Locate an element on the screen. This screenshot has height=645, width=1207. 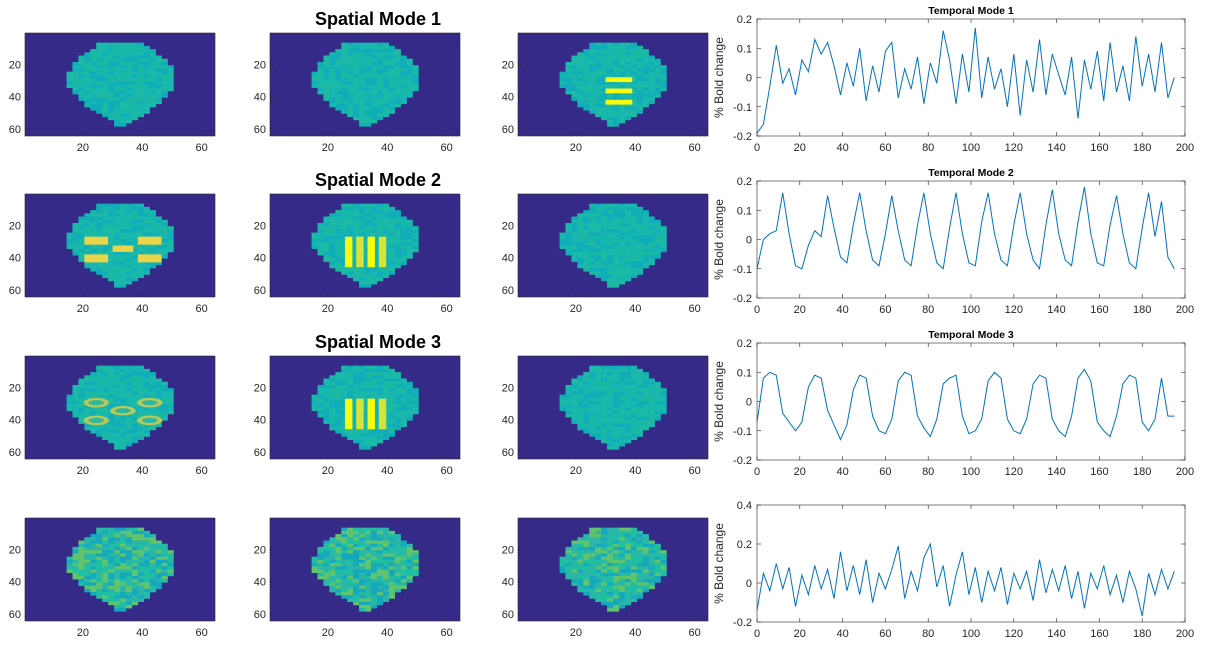
y-tick-label: -0.1 is located at coordinates (742, 108).